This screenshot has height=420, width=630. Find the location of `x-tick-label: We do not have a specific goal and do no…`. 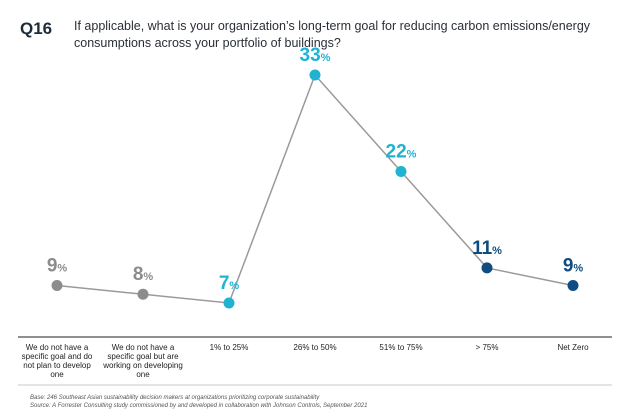

x-tick-label: We do not have a specific goal and do no… is located at coordinates (57, 361).